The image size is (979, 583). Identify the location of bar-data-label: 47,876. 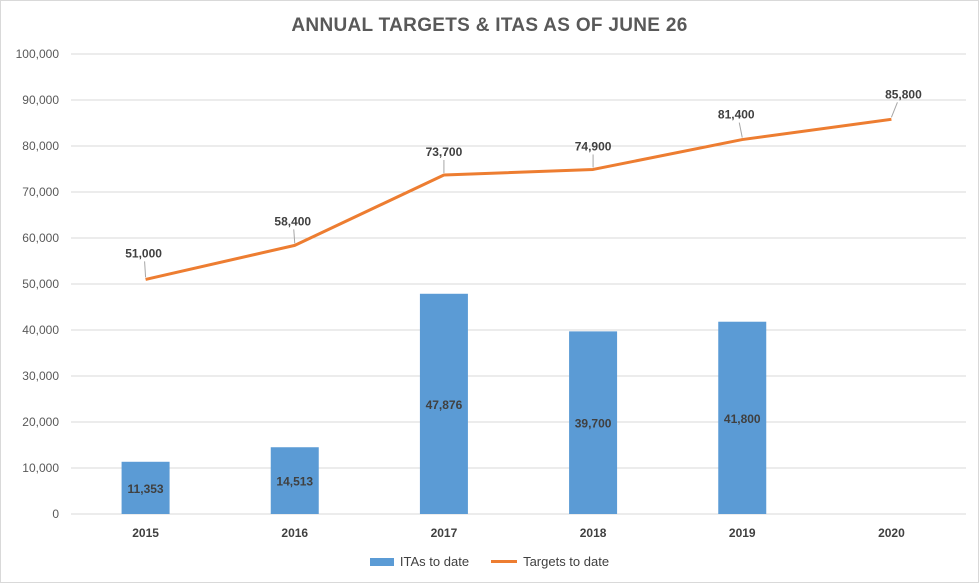
(444, 405).